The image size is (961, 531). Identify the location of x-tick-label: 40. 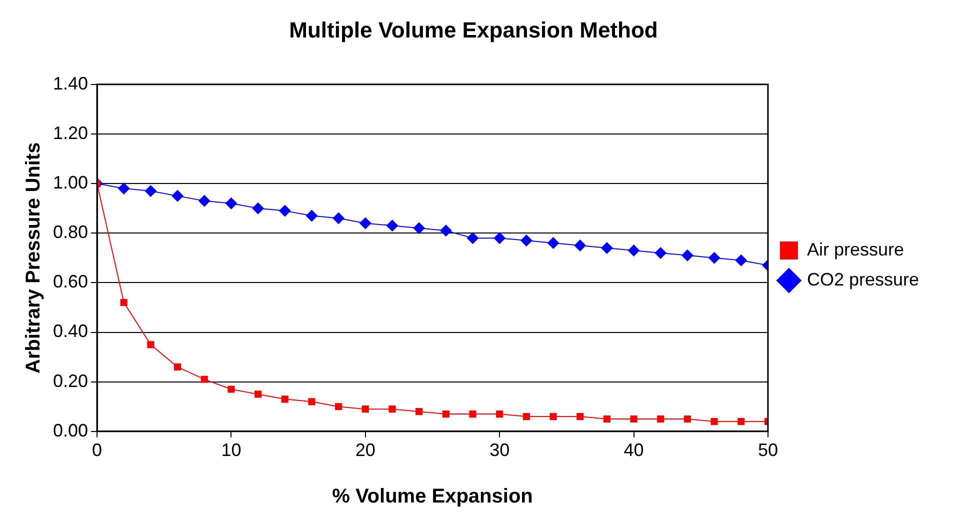
(634, 450).